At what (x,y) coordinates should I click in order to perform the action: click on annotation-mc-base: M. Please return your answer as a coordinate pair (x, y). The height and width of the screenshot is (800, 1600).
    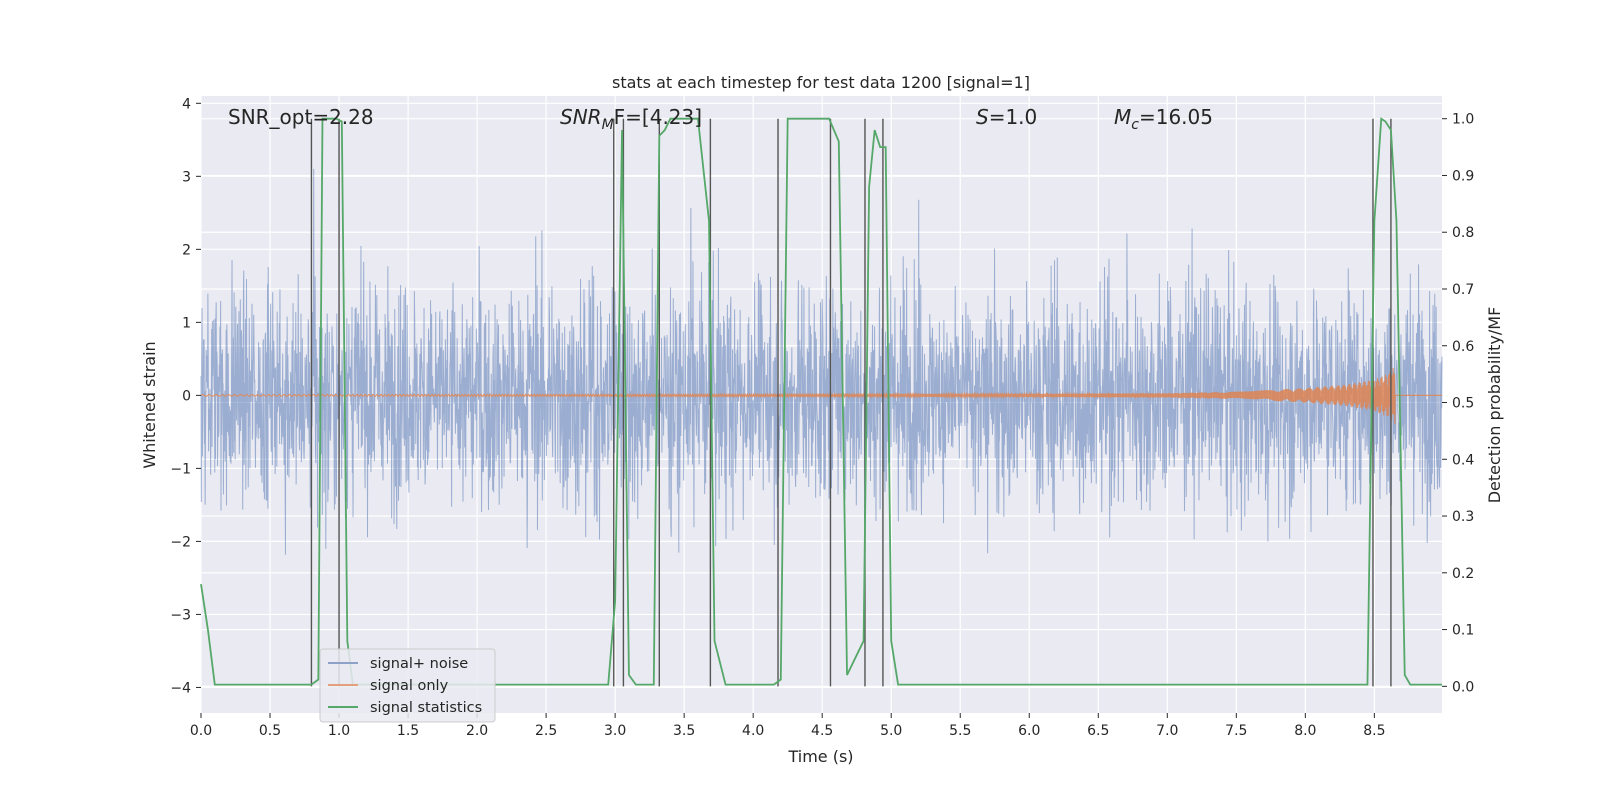
    Looking at the image, I should click on (1122, 117).